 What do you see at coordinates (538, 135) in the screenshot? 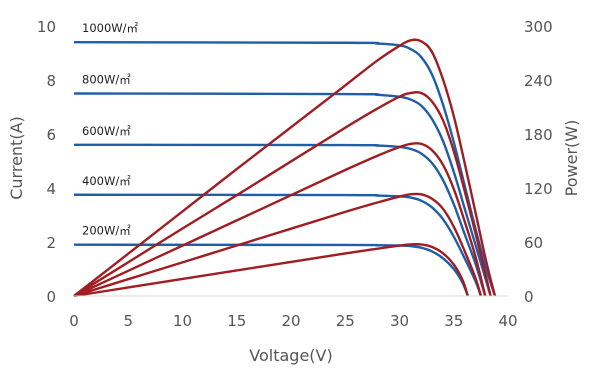
I see `y-right-tick-label: 180` at bounding box center [538, 135].